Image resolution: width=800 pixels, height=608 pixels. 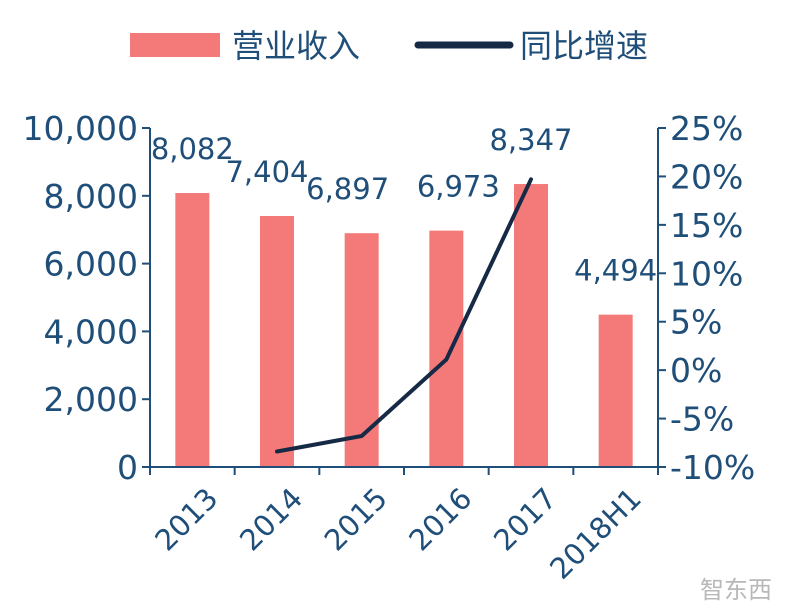 What do you see at coordinates (91, 331) in the screenshot?
I see `left-tick-label: 4,000` at bounding box center [91, 331].